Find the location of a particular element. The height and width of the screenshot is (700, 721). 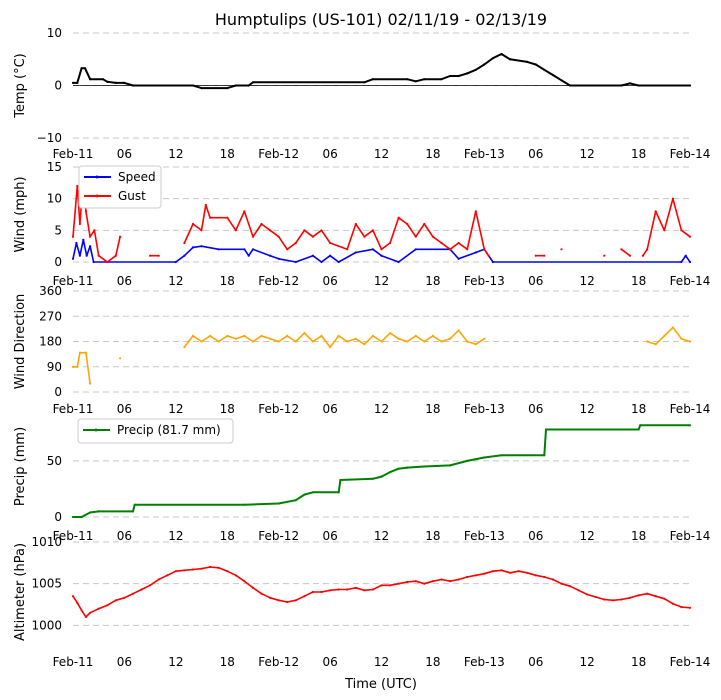

legend: Precip (81.7 mm) is located at coordinates (155, 431).